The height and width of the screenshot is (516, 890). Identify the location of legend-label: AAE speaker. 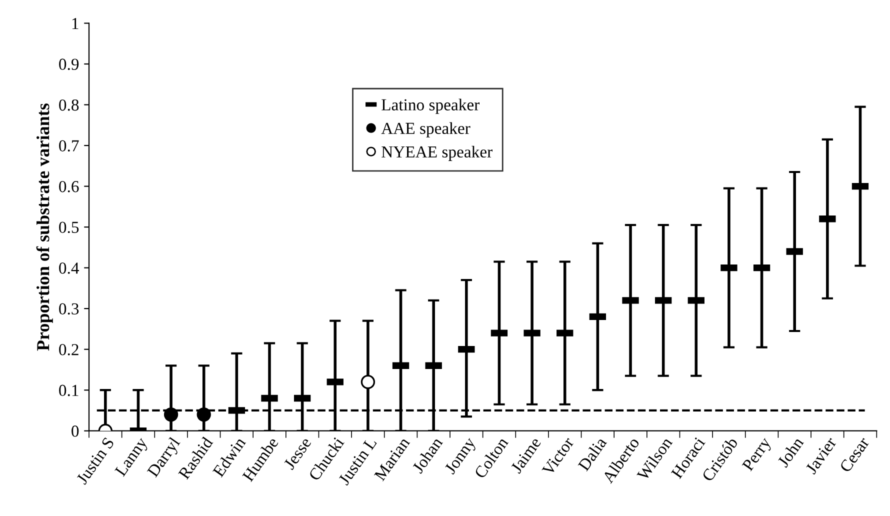
(425, 130).